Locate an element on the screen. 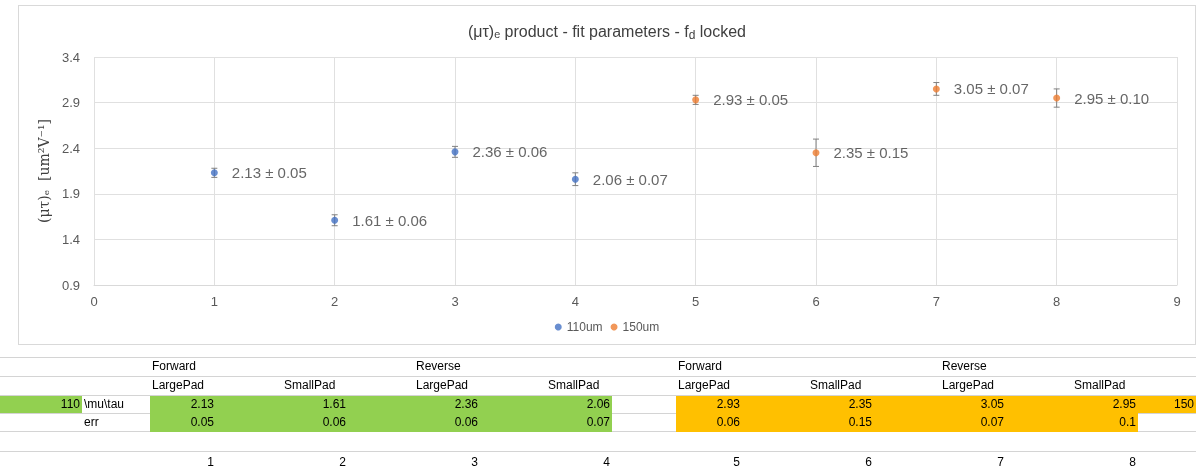 The image size is (1196, 474). text: 6 is located at coordinates (868, 462).